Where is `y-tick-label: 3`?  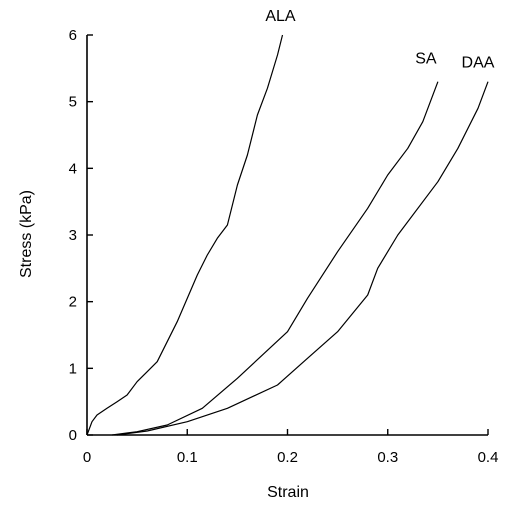 y-tick-label: 3 is located at coordinates (73, 235).